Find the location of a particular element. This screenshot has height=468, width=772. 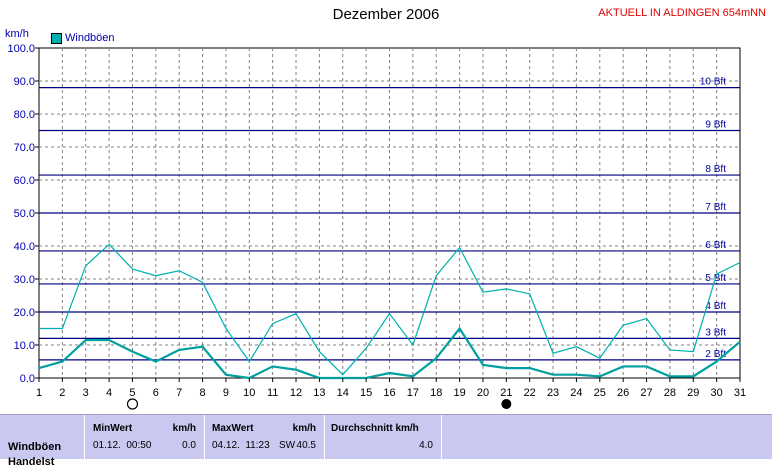

x-tick-label: 25 is located at coordinates (600, 393).